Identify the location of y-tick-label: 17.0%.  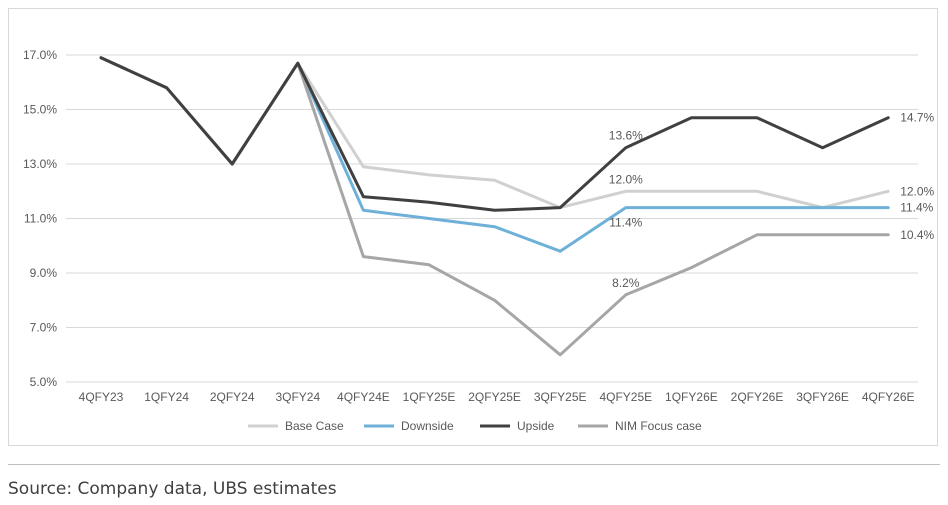
(40, 55).